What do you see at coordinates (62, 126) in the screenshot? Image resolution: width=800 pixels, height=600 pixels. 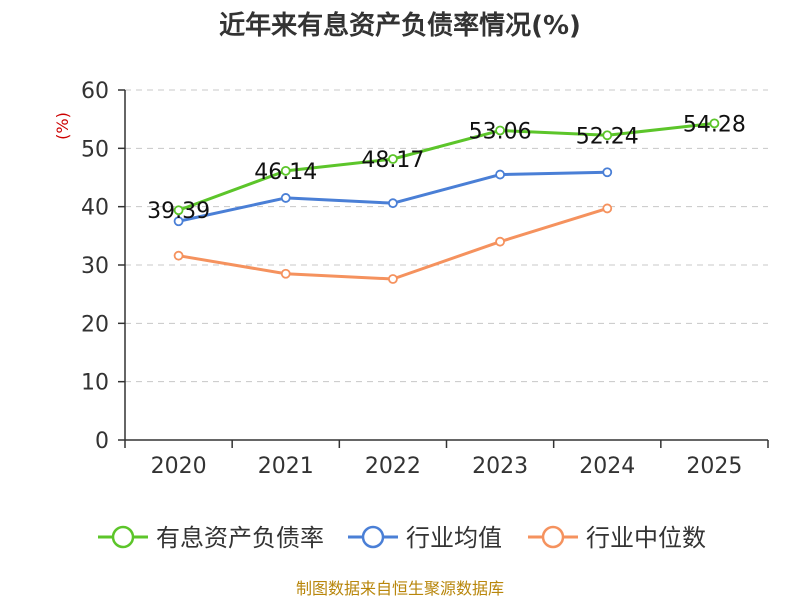 I see `y-axis-label: (%)` at bounding box center [62, 126].